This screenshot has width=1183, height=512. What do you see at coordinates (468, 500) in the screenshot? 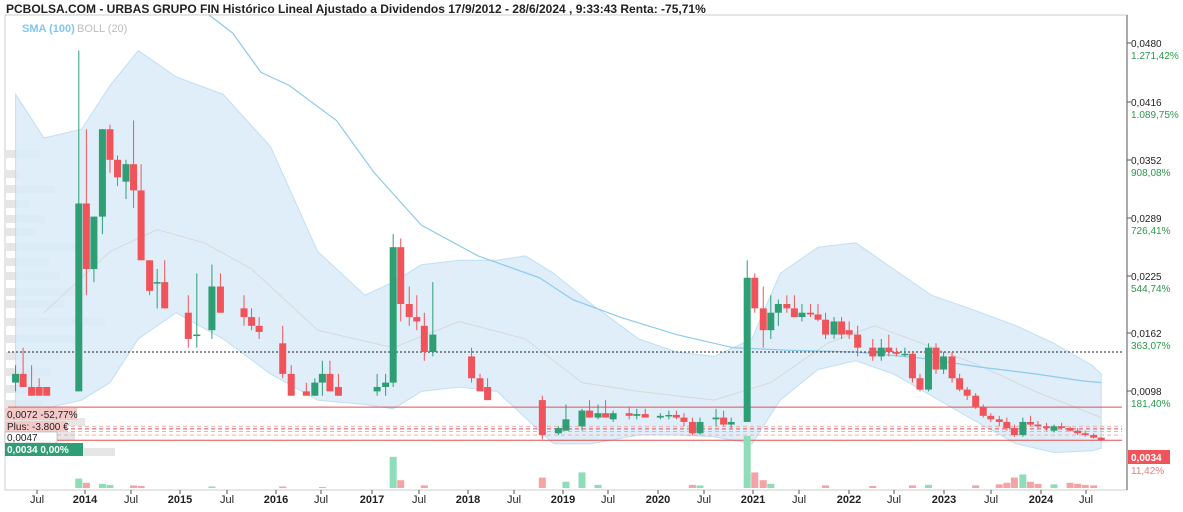
I see `x-tick-label: 2018` at bounding box center [468, 500].